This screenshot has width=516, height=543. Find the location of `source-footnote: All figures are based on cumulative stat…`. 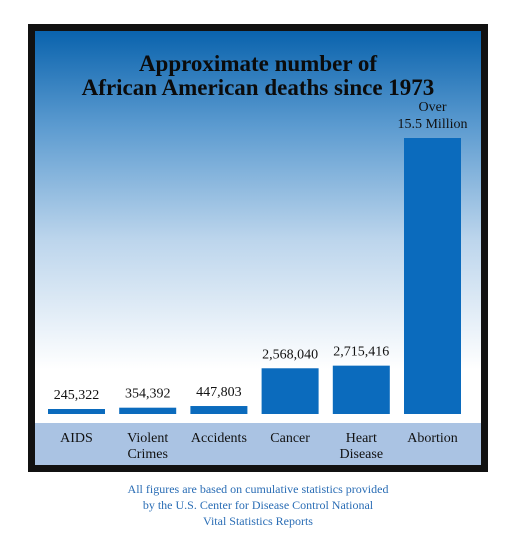

source-footnote: All figures are based on cumulative stat… is located at coordinates (258, 505).